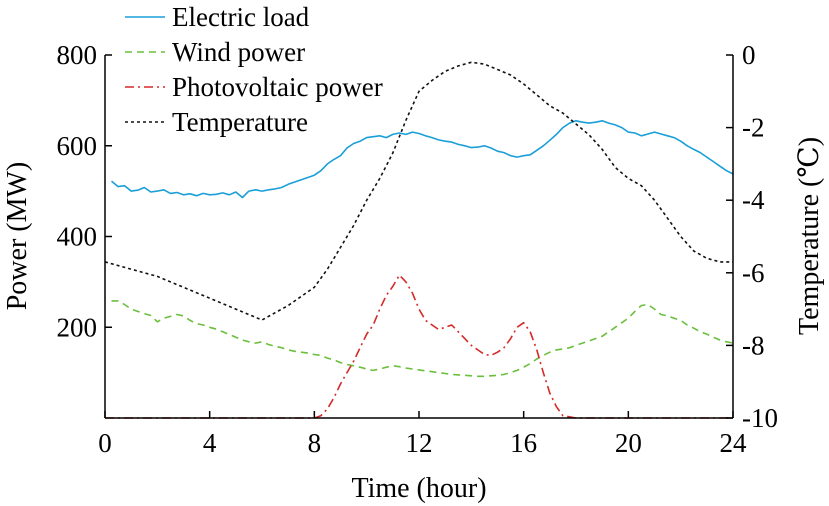  What do you see at coordinates (760, 418) in the screenshot?
I see `y-right-tick-label: -10` at bounding box center [760, 418].